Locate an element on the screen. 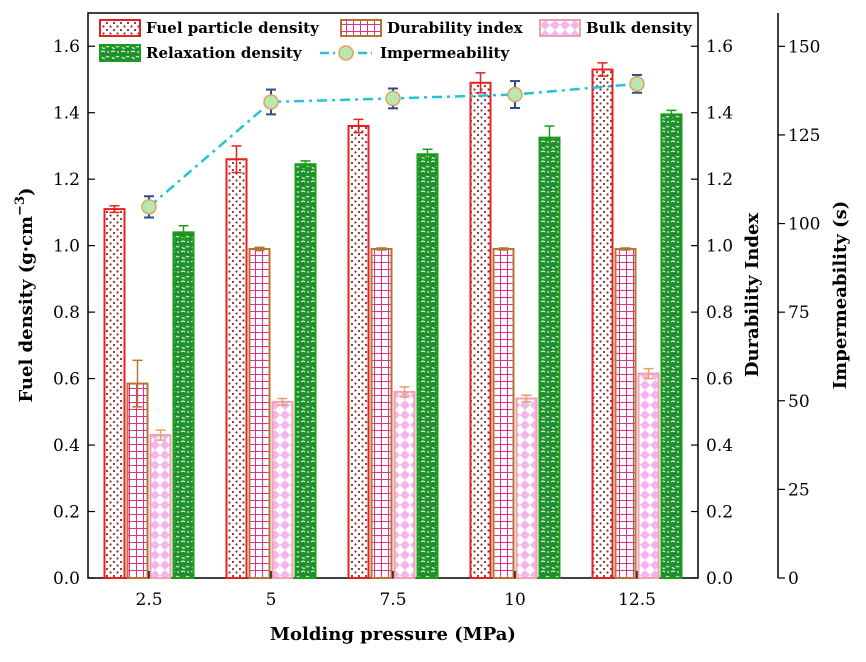 The image size is (866, 662). legend-marker-impermeability is located at coordinates (346, 53).